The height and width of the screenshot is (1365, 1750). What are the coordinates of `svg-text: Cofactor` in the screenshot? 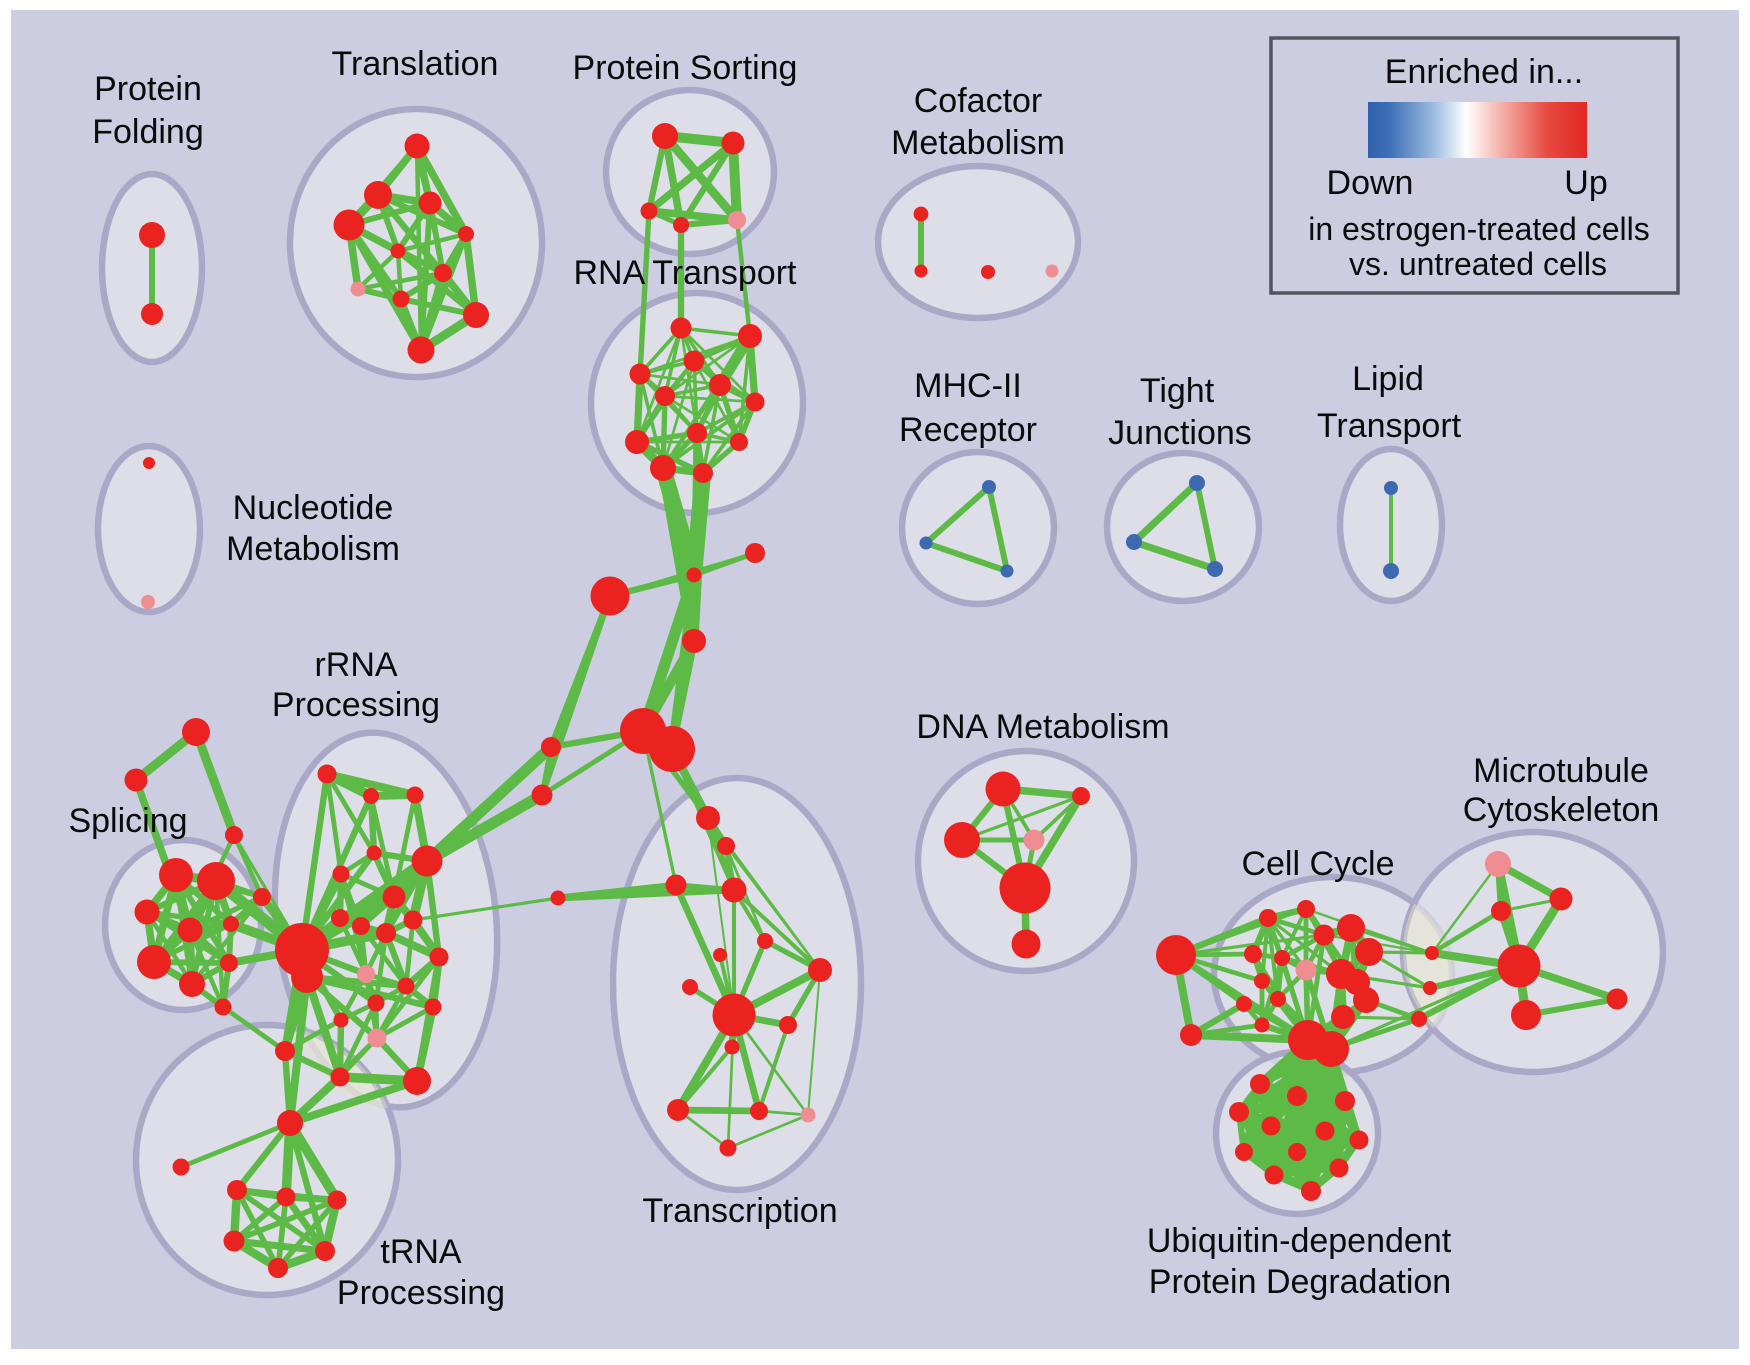 It's located at (978, 101).